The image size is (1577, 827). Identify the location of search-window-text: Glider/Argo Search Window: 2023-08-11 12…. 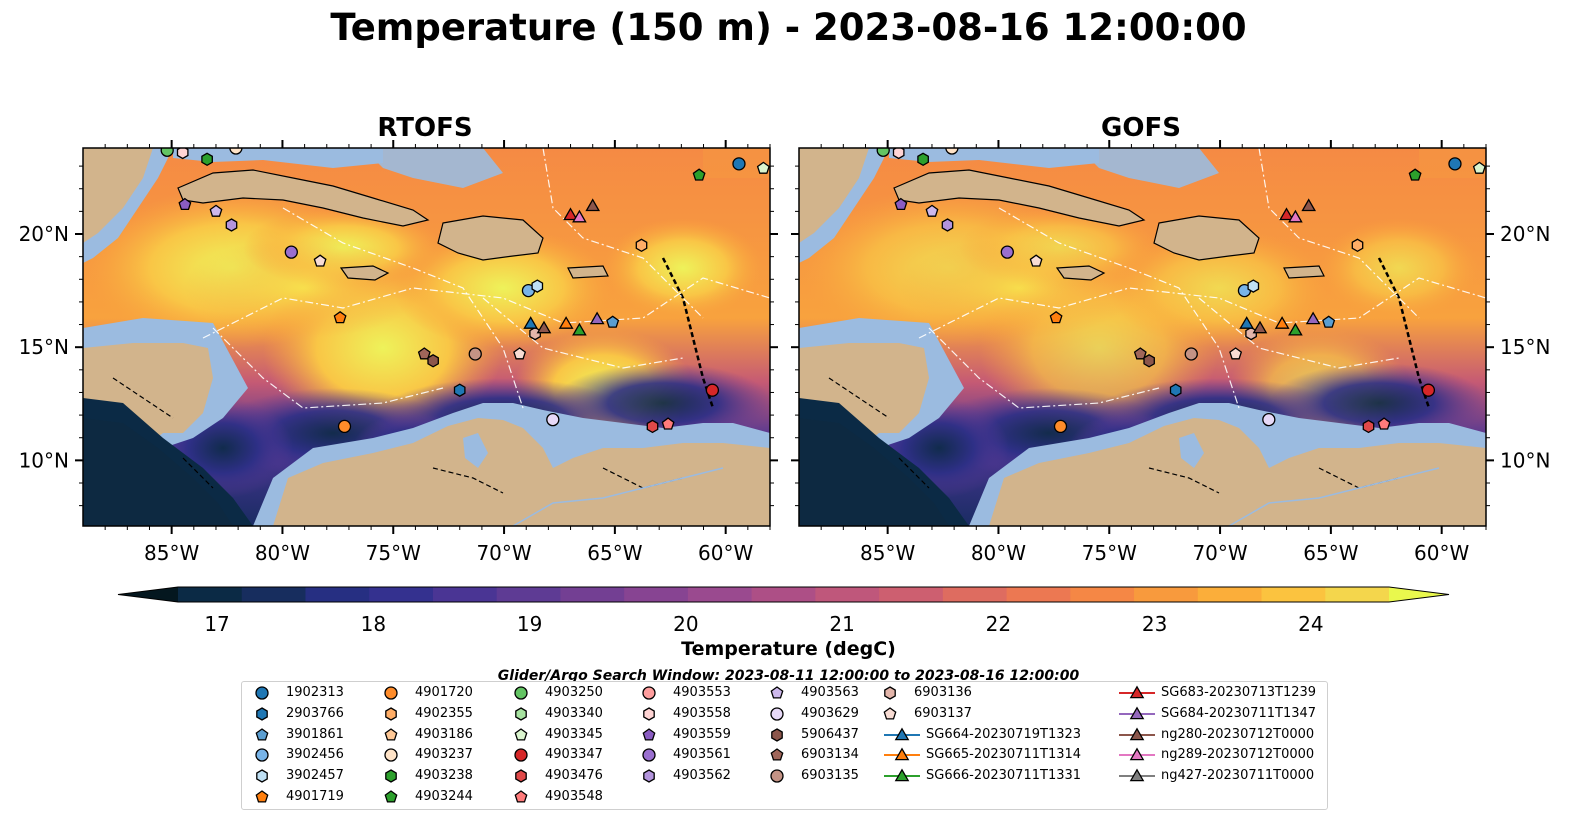
(788, 676).